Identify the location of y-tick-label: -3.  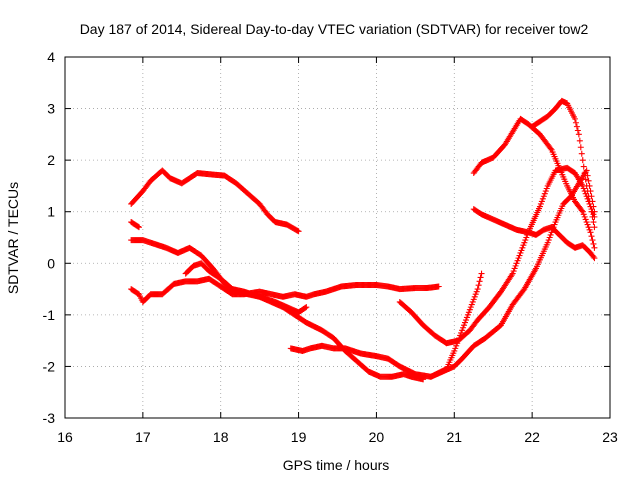
(49, 418).